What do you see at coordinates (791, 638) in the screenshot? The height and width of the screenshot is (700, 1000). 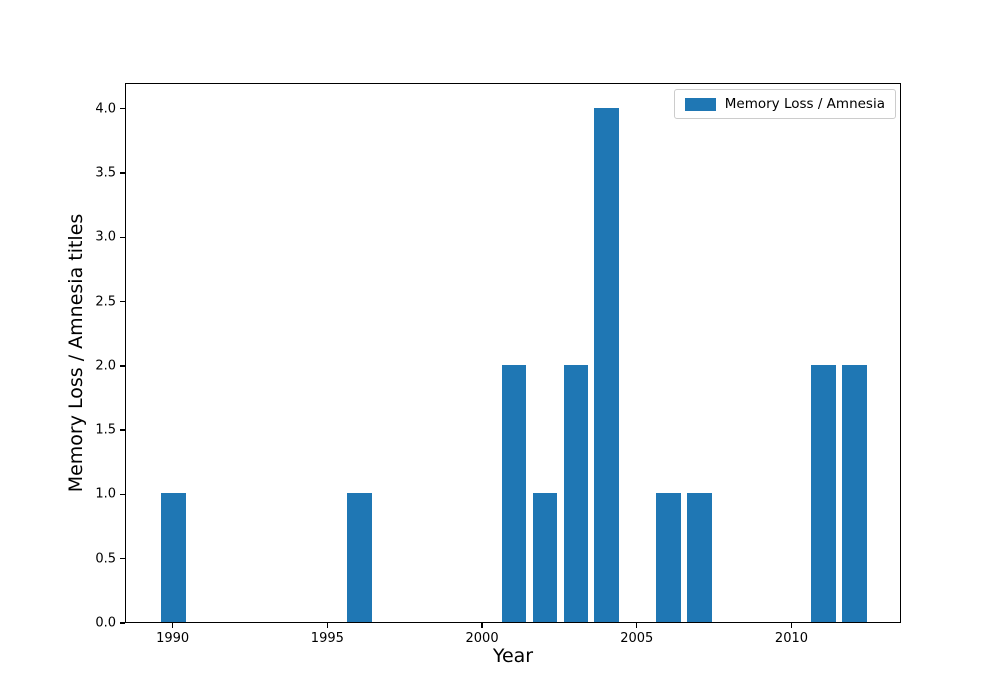 I see `x-tick-label-2010: 2010` at bounding box center [791, 638].